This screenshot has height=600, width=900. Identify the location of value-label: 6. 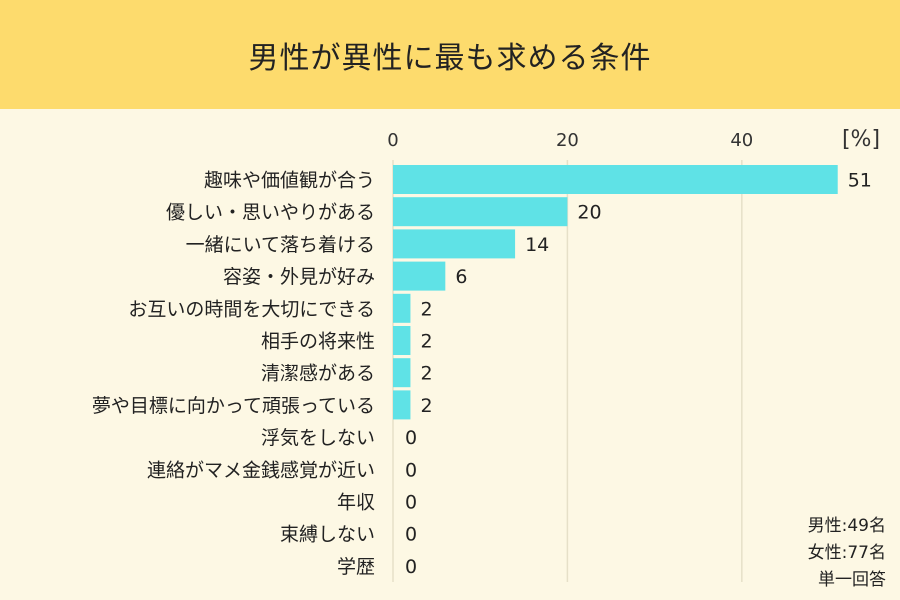
(461, 277).